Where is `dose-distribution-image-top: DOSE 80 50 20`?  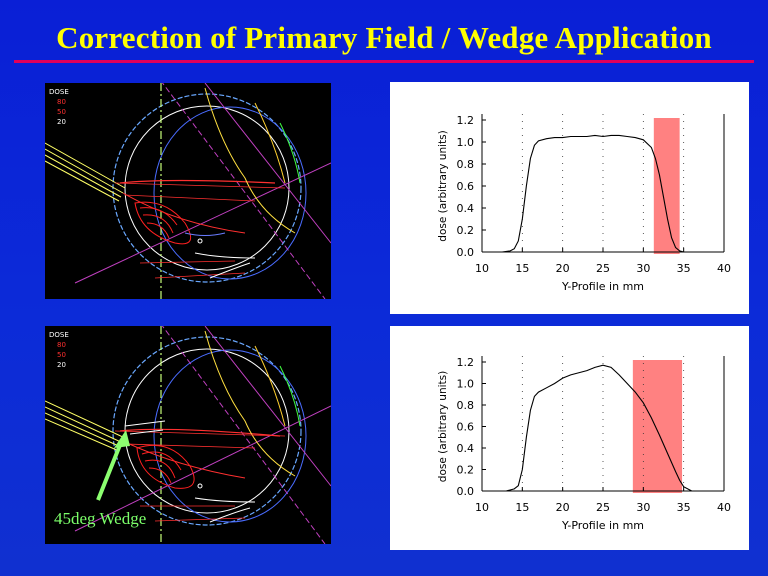 dose-distribution-image-top: DOSE 80 50 20 is located at coordinates (188, 186).